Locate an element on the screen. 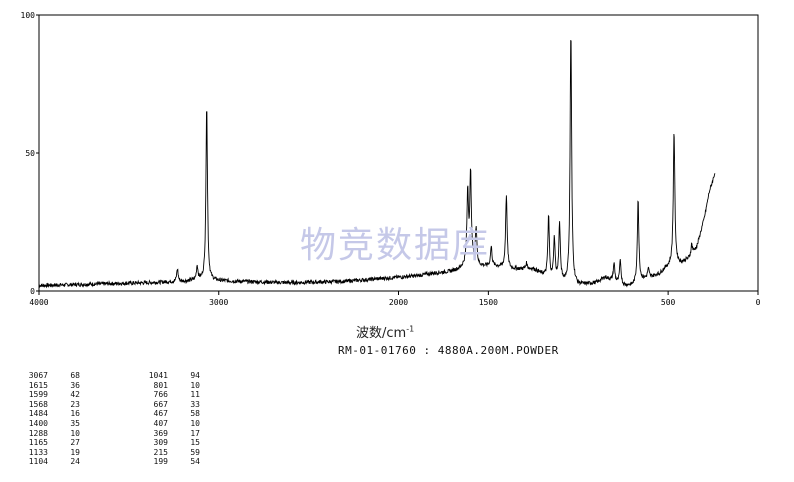  peak-intensity: 15 is located at coordinates (195, 443).